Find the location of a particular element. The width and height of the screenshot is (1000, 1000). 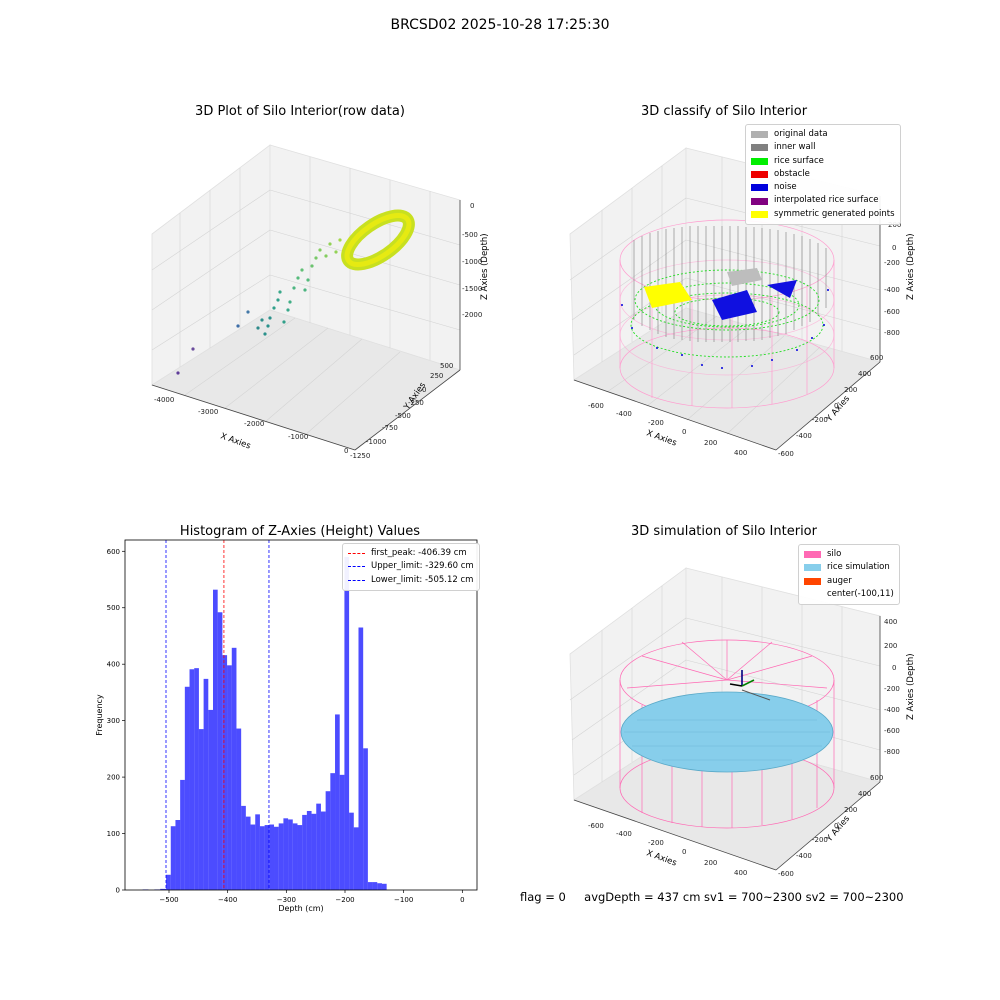

classify-x-tick: -400 is located at coordinates (624, 414).